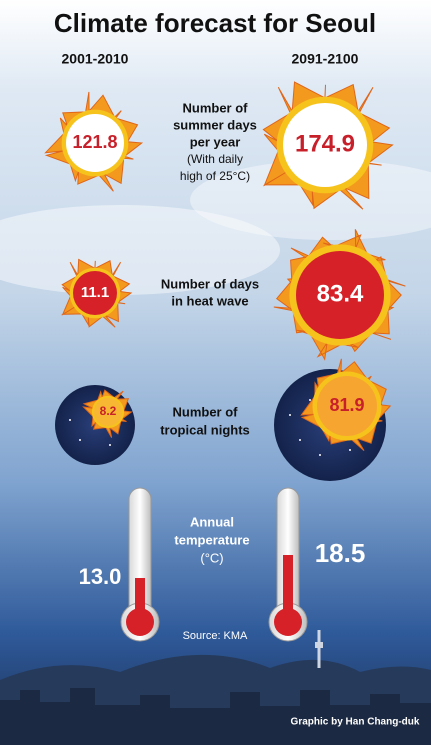 Image resolution: width=431 pixels, height=745 pixels. I want to click on value: 83.4, so click(340, 293).